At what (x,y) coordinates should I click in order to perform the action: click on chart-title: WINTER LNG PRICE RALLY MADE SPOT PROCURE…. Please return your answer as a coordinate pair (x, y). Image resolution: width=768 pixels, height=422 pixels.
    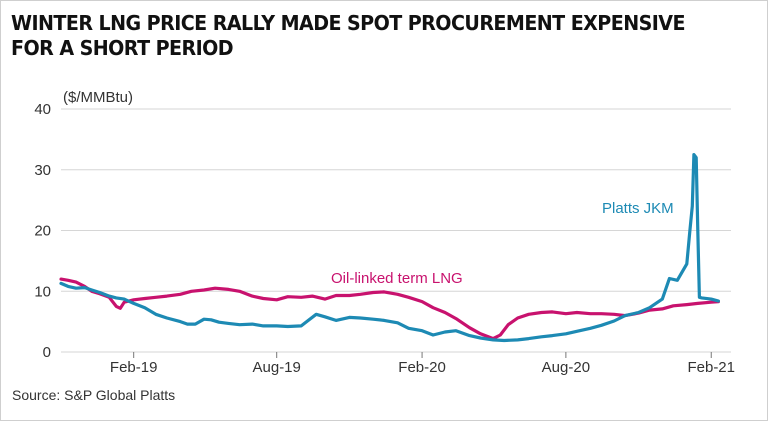
    Looking at the image, I should click on (360, 36).